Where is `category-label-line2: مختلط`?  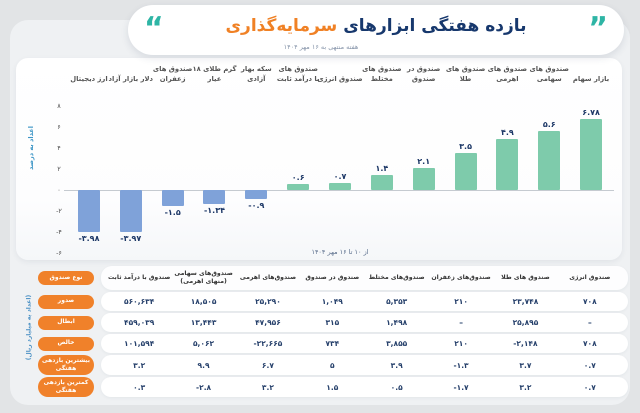 category-label-line2: مختلط is located at coordinates (381, 79).